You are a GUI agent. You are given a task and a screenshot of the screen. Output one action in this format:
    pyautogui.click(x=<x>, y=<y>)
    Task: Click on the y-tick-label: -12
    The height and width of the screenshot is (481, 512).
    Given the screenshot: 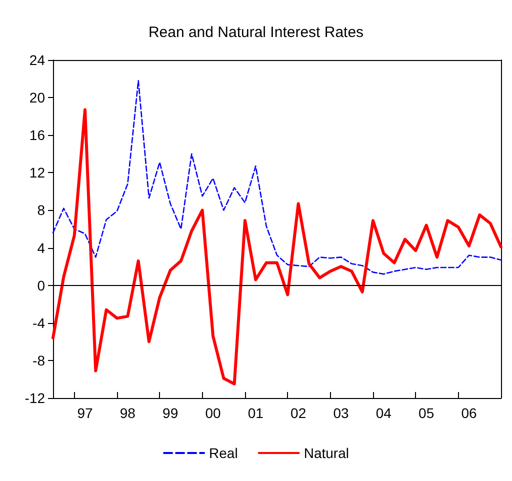 What is the action you would take?
    pyautogui.click(x=35, y=398)
    